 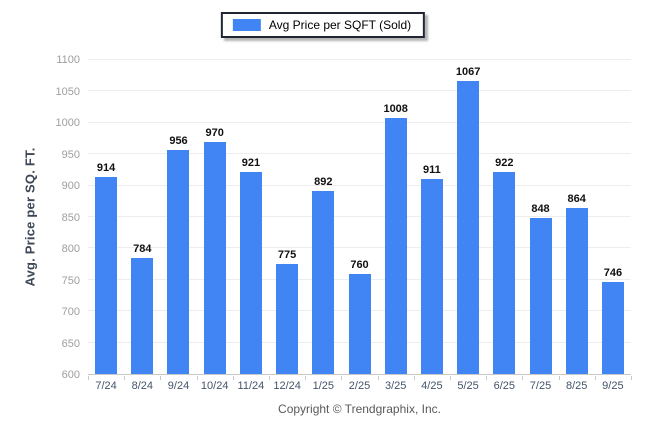 What do you see at coordinates (67, 123) in the screenshot?
I see `y-tick-label: 1000` at bounding box center [67, 123].